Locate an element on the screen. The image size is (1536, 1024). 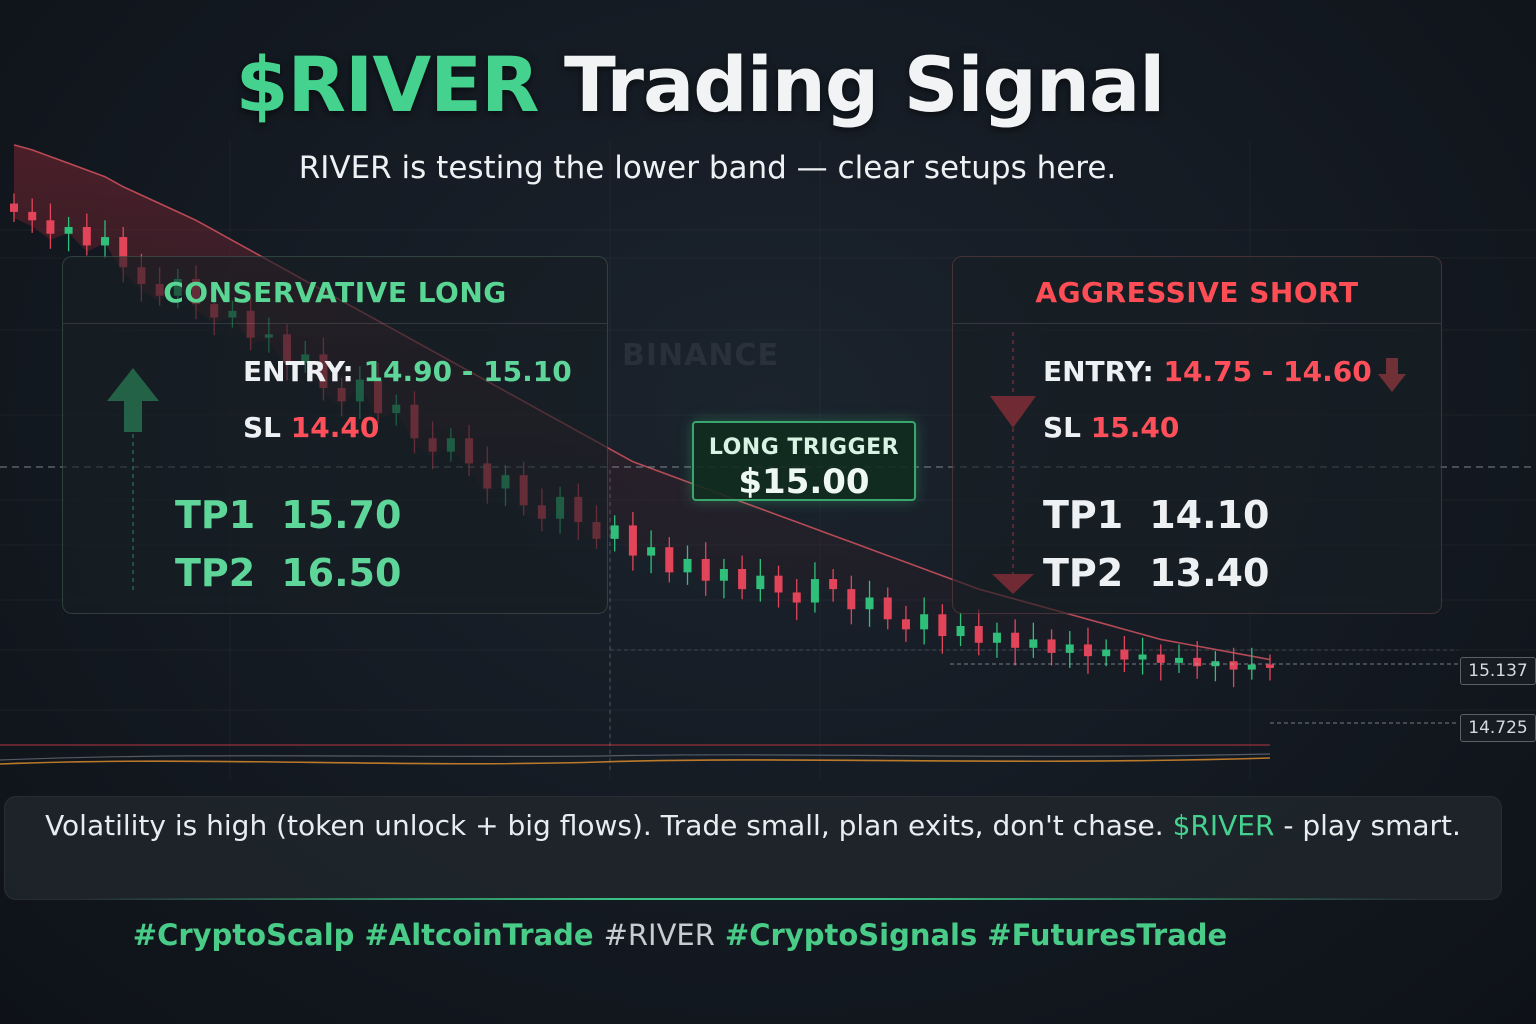
price-tag-lower: 14.725 is located at coordinates (1498, 728).